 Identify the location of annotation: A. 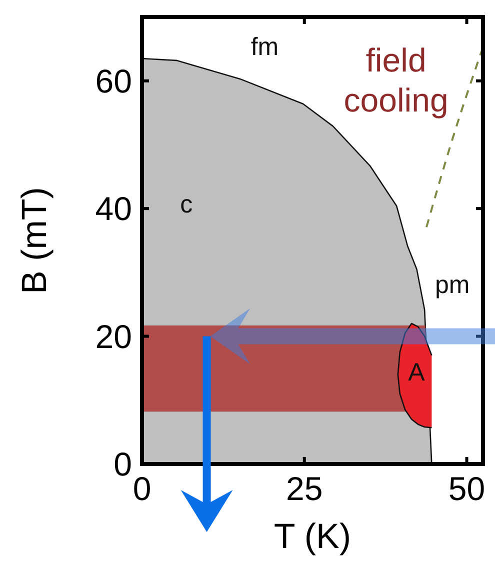
(417, 372).